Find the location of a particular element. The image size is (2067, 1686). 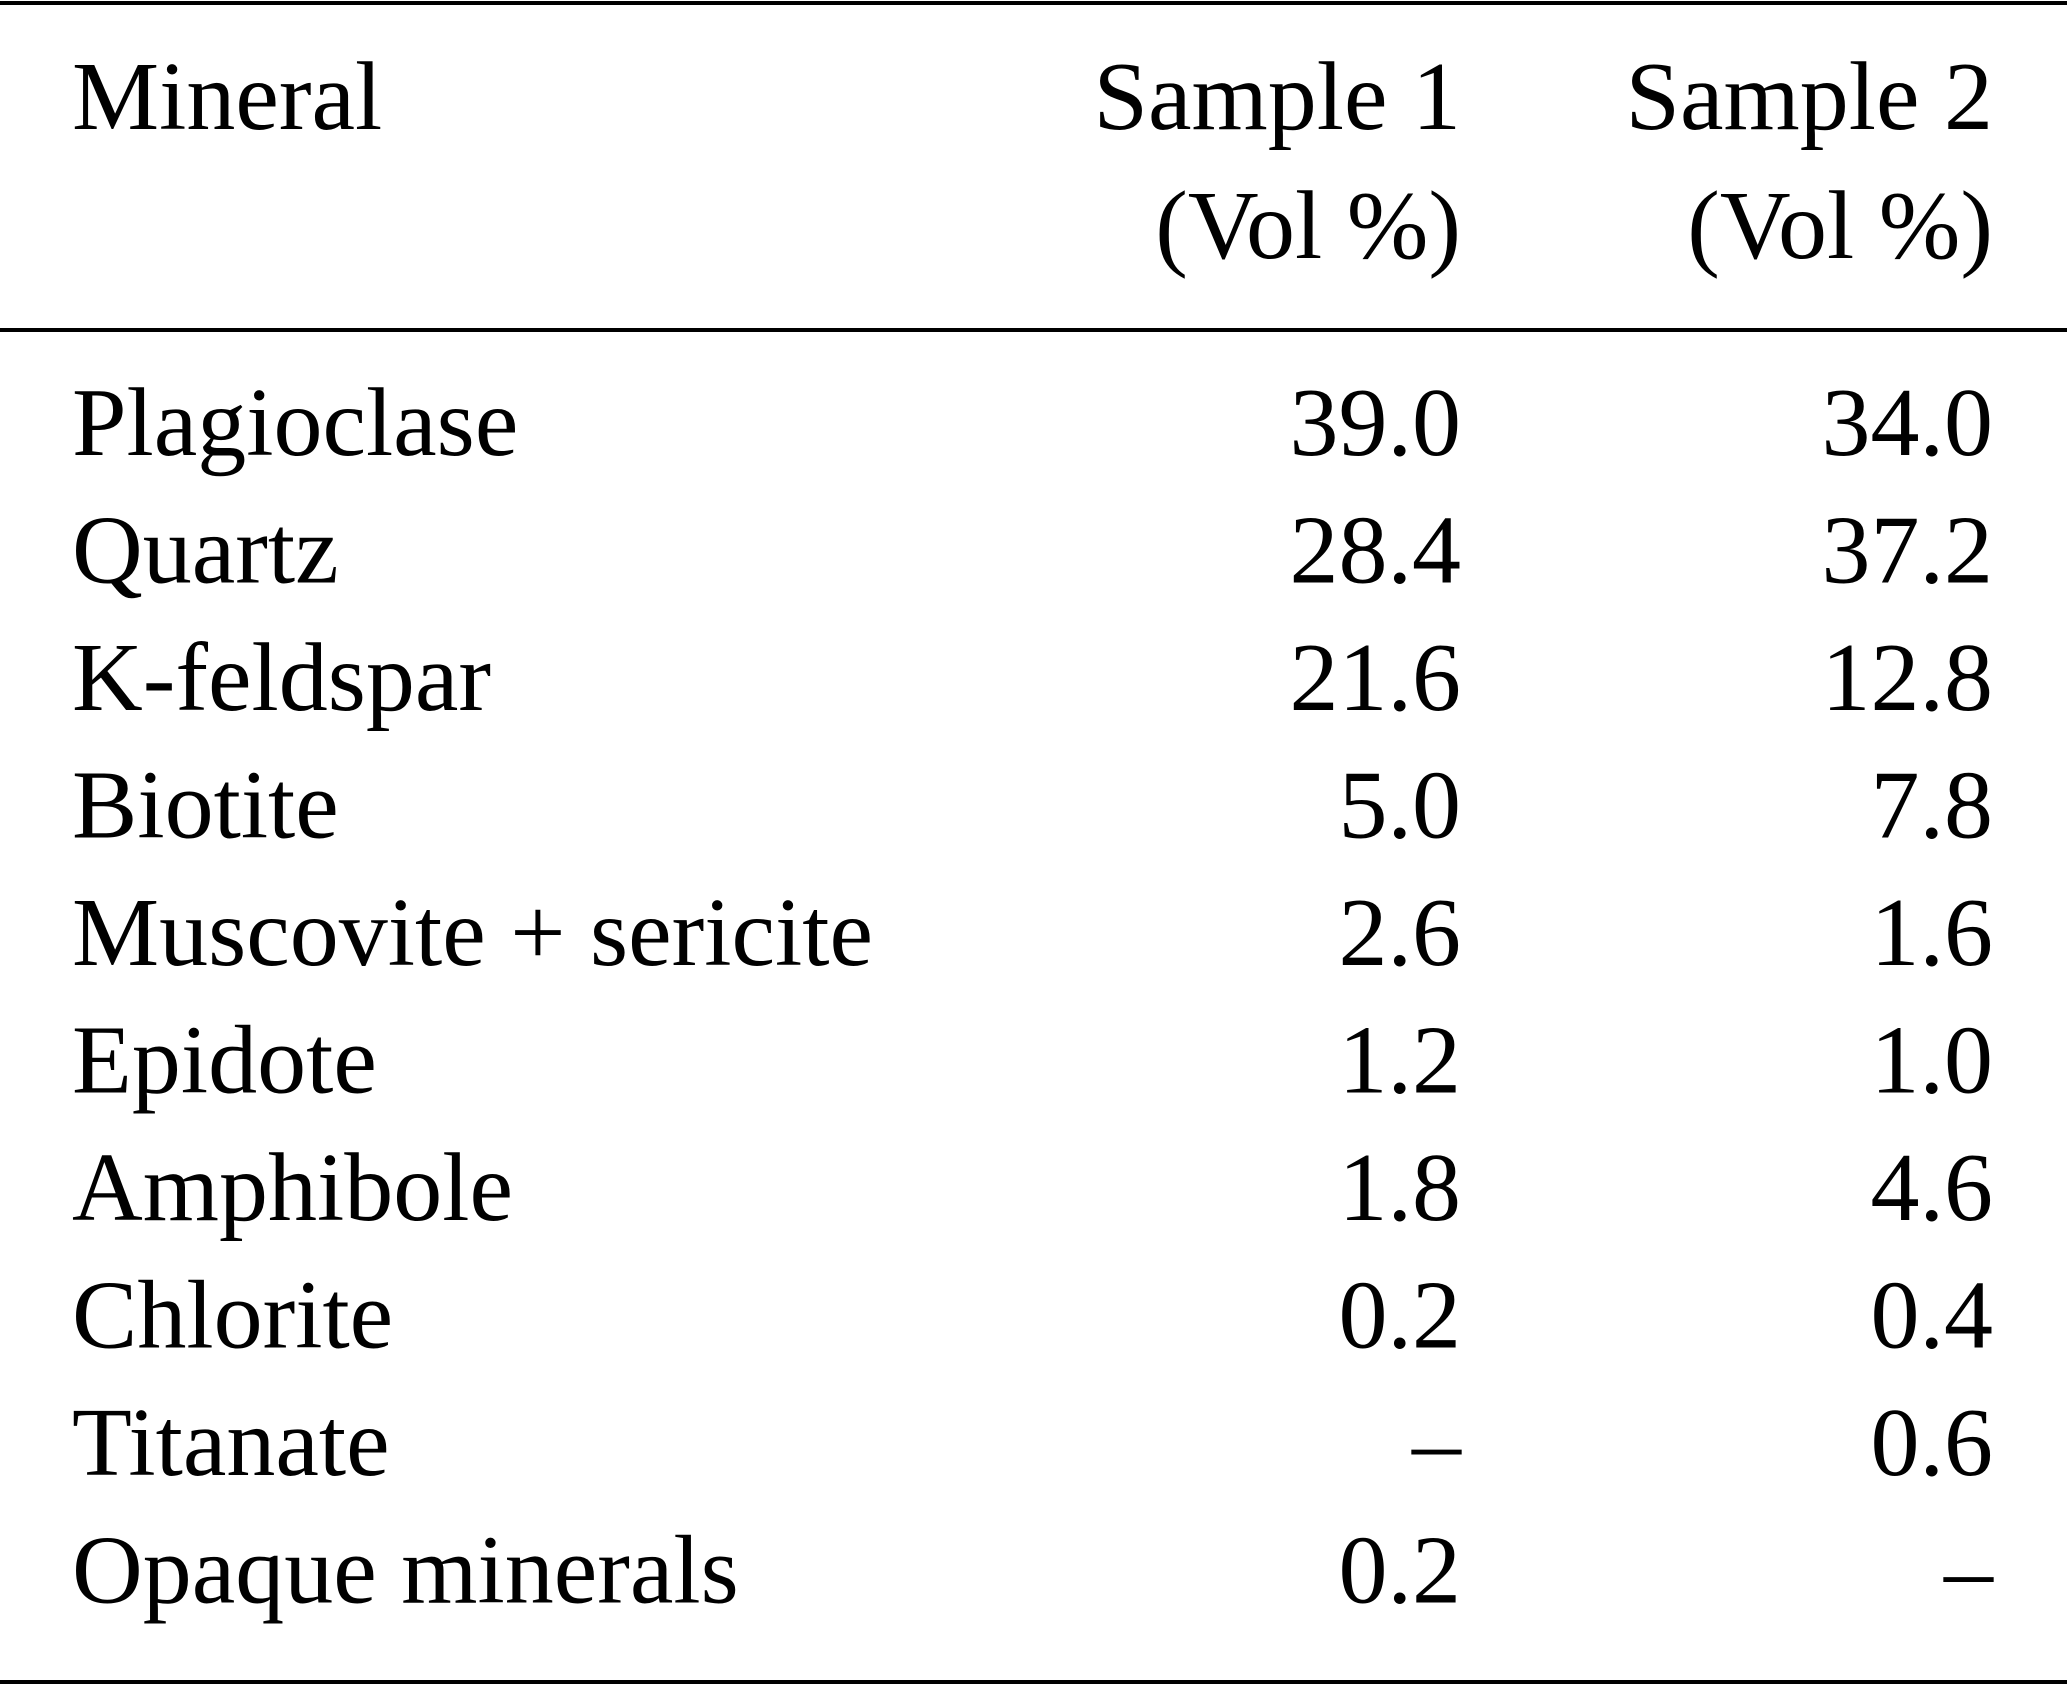

header-cell: Sample 2 is located at coordinates (1809, 97).